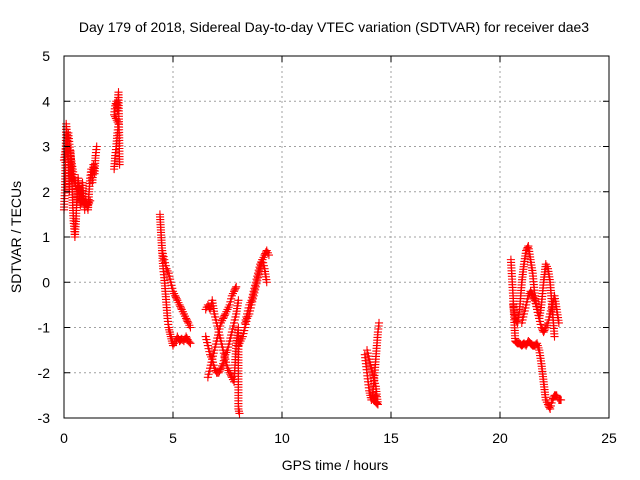 This screenshot has width=640, height=480. I want to click on y-tick-label: -3, so click(44, 418).